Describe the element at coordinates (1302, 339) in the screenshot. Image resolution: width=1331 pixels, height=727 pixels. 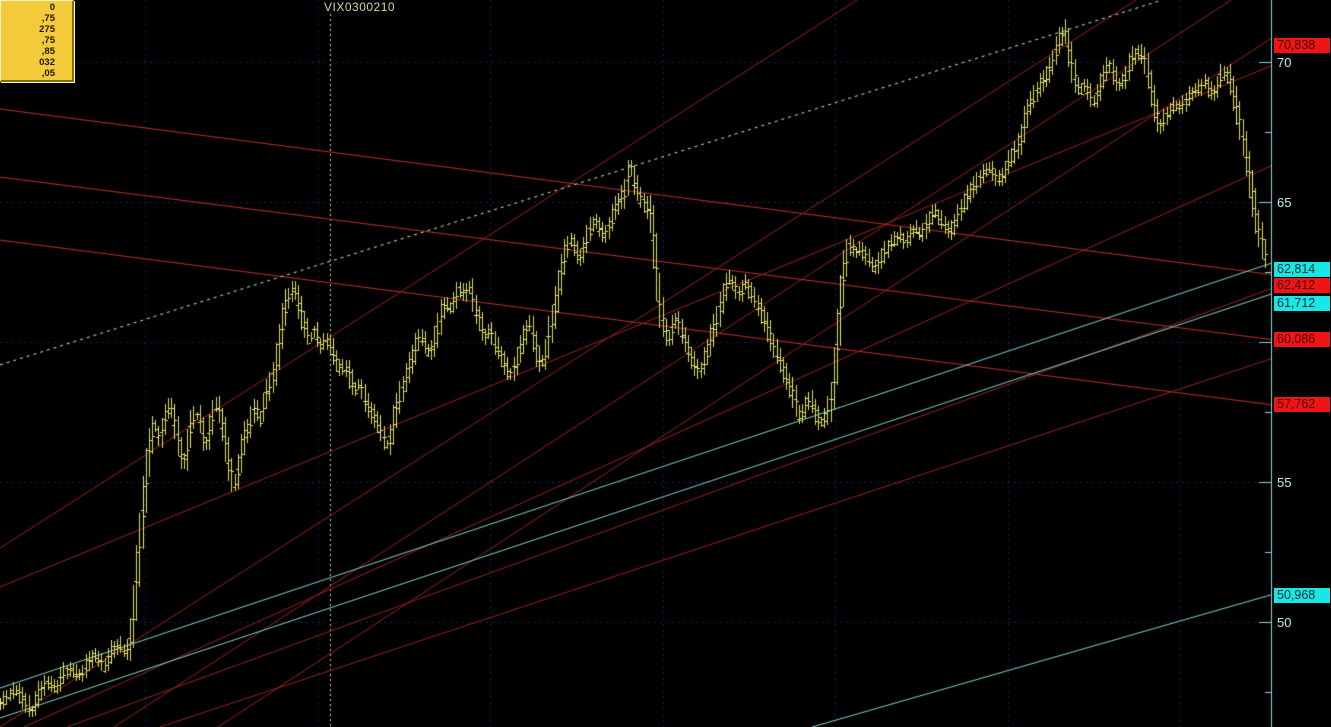
I see `price-label: 60,086` at that location.